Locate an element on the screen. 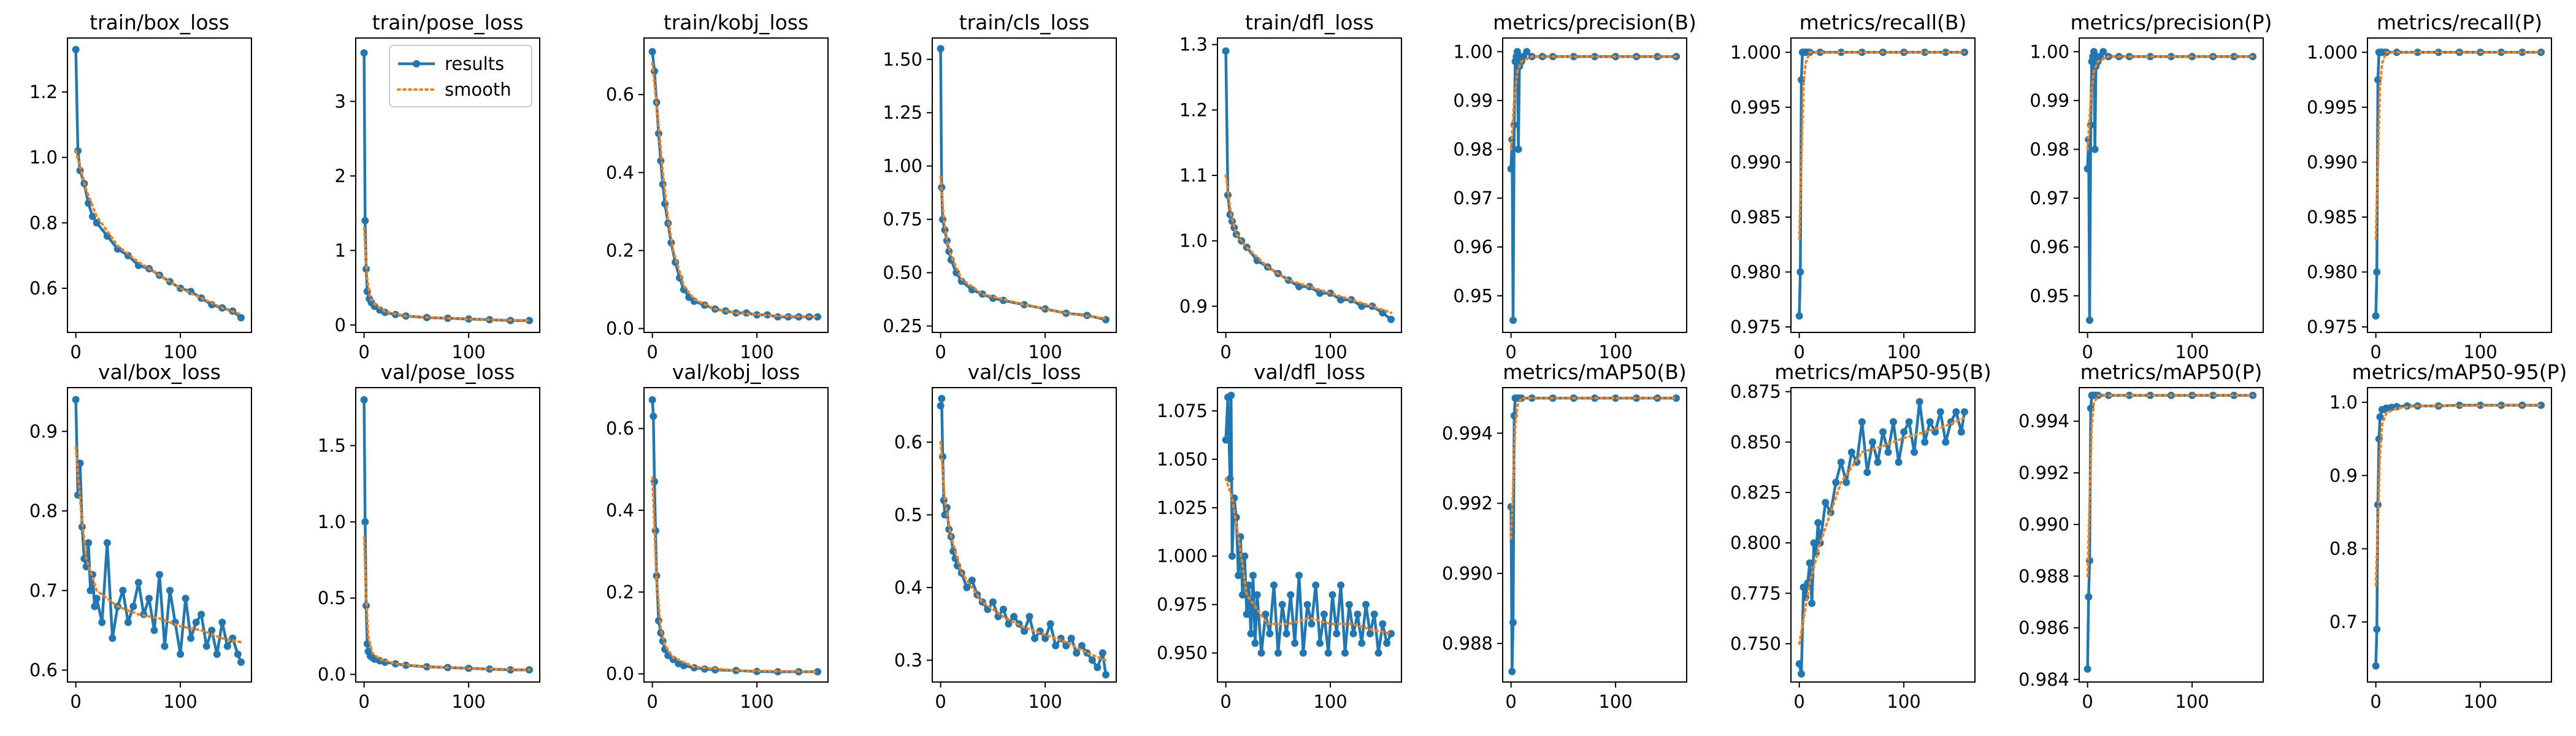  y-tick-label: 0.5 is located at coordinates (332, 598).